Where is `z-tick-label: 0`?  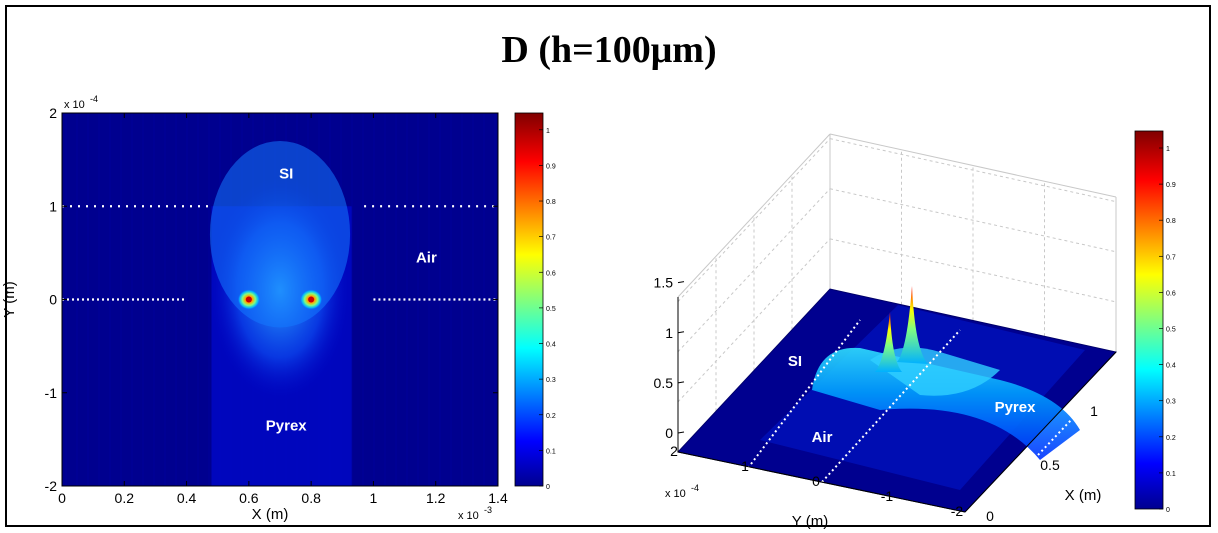
z-tick-label: 0 is located at coordinates (669, 433).